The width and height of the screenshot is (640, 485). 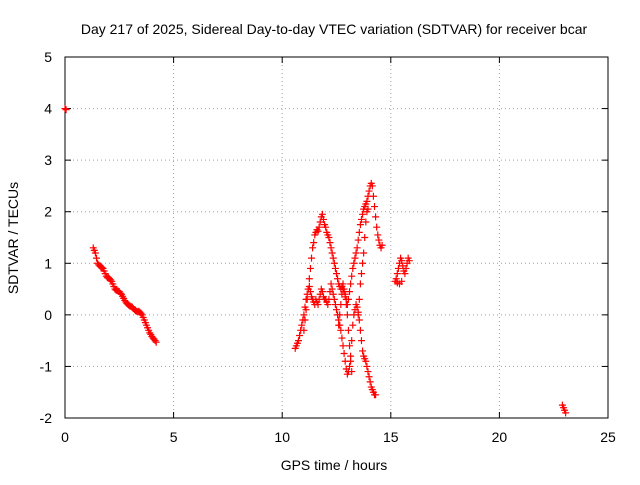 What do you see at coordinates (48, 212) in the screenshot?
I see `y-tick-label: 2` at bounding box center [48, 212].